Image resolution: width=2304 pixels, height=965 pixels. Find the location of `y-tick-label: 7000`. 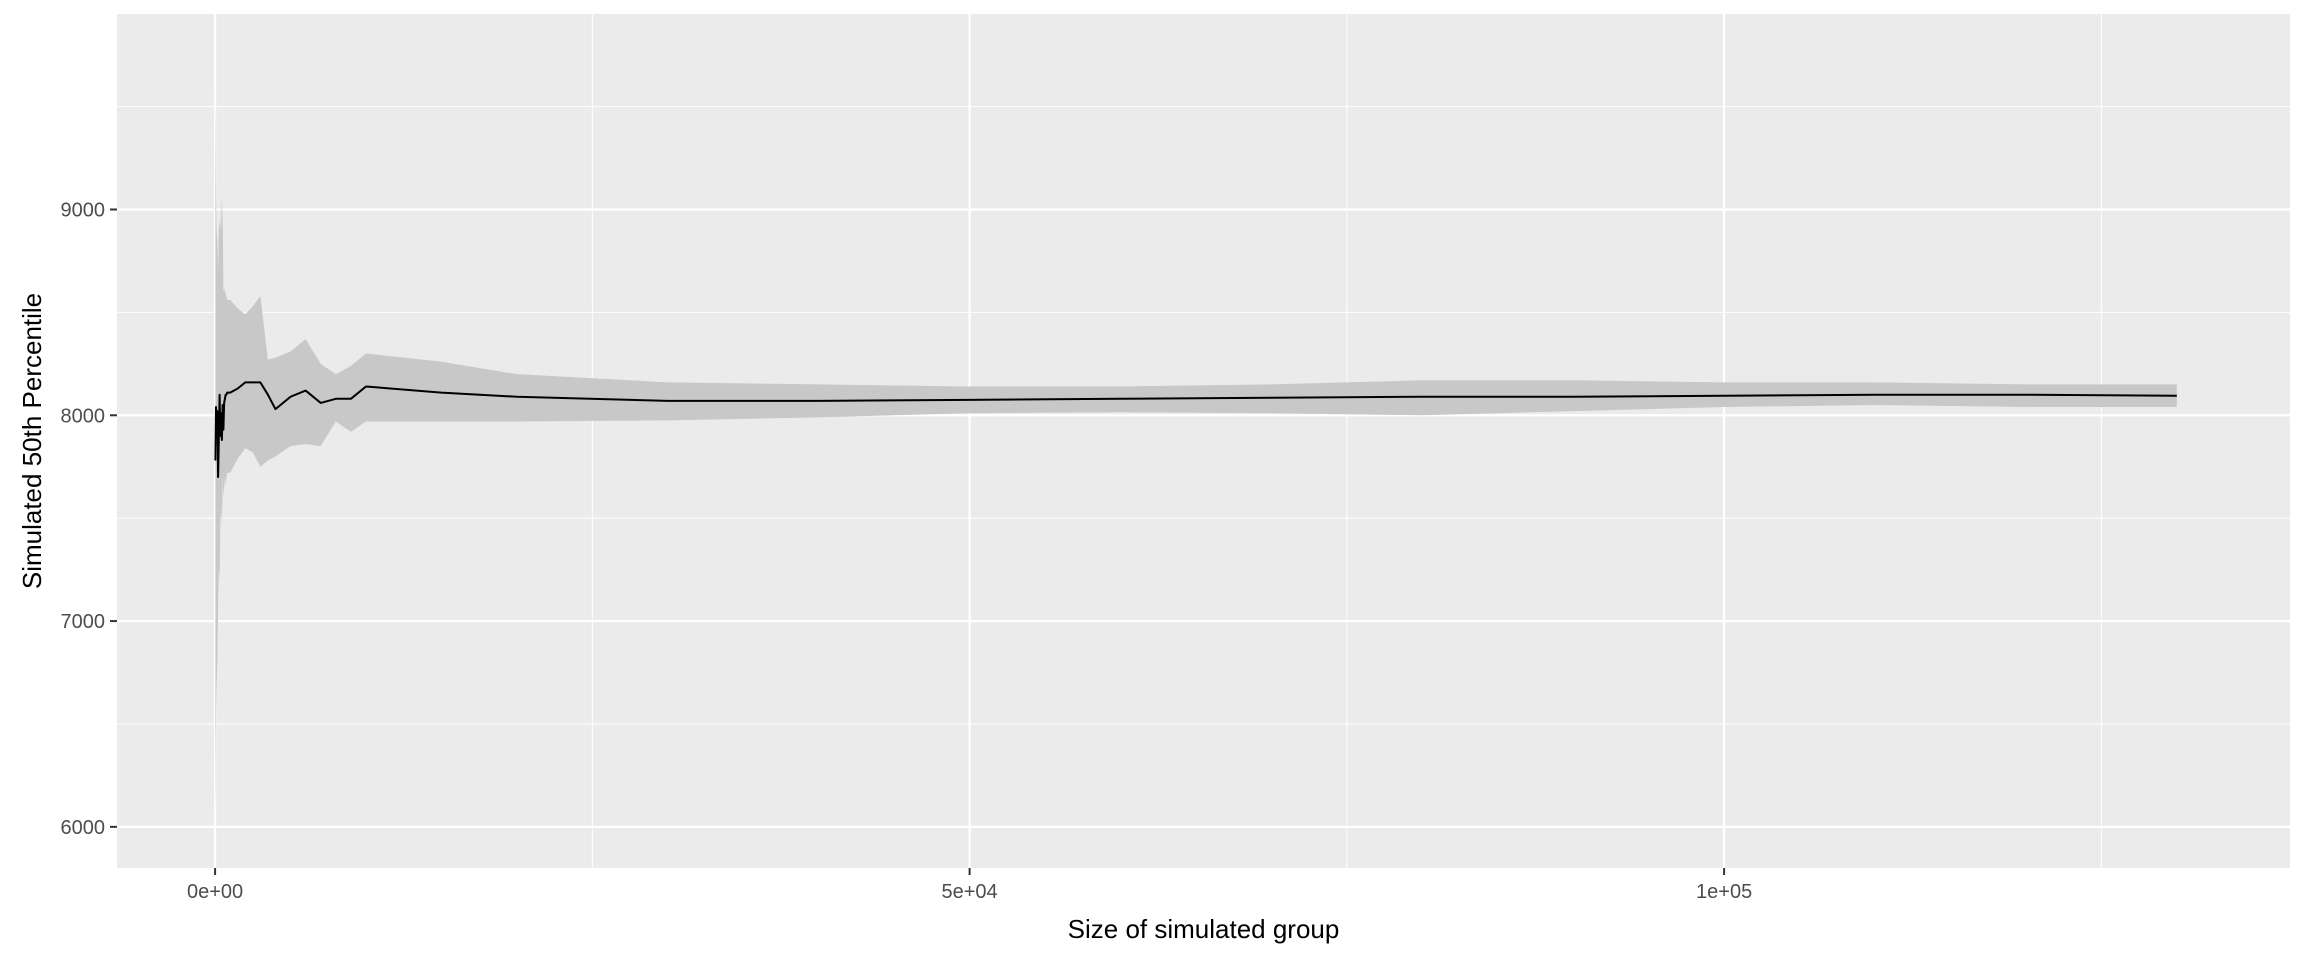

y-tick-label: 7000 is located at coordinates (83, 622).